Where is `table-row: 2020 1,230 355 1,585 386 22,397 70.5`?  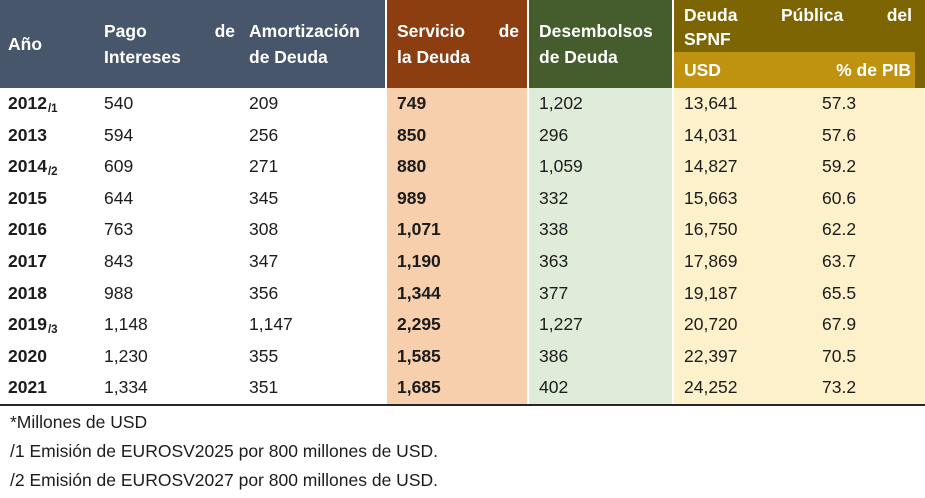 table-row: 2020 1,230 355 1,585 386 22,397 70.5 is located at coordinates (462, 356).